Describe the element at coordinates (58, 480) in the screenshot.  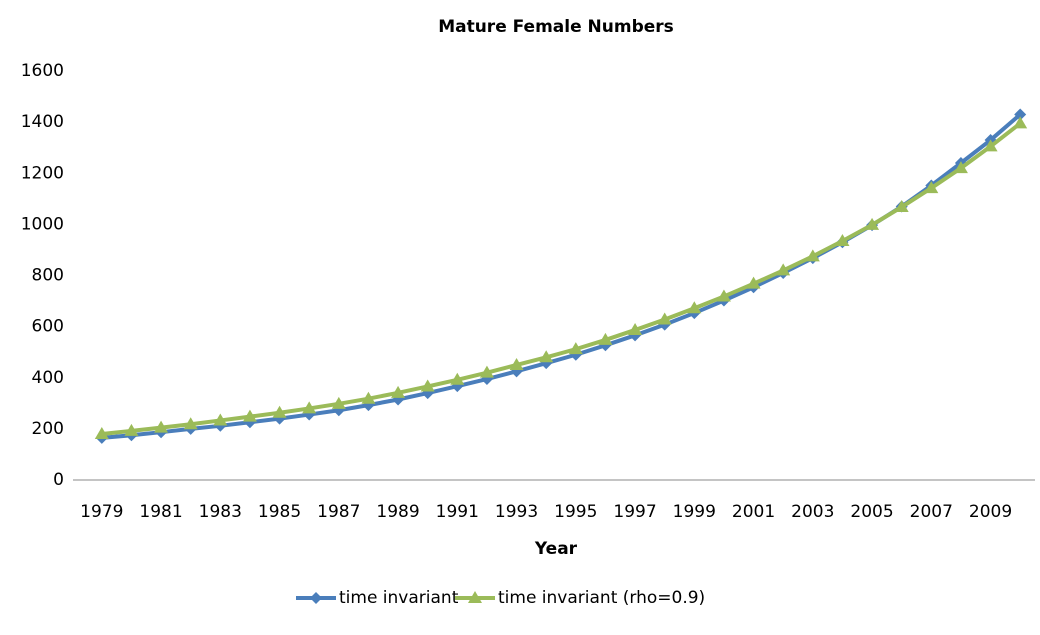
I see `y-tick-label: 0` at that location.